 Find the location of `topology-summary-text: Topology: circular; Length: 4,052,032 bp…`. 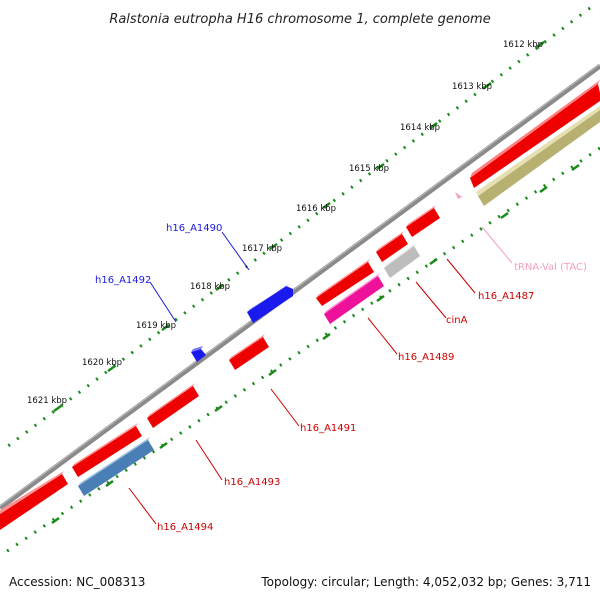

topology-summary-text: Topology: circular; Length: 4,052,032 bp… is located at coordinates (425, 582).